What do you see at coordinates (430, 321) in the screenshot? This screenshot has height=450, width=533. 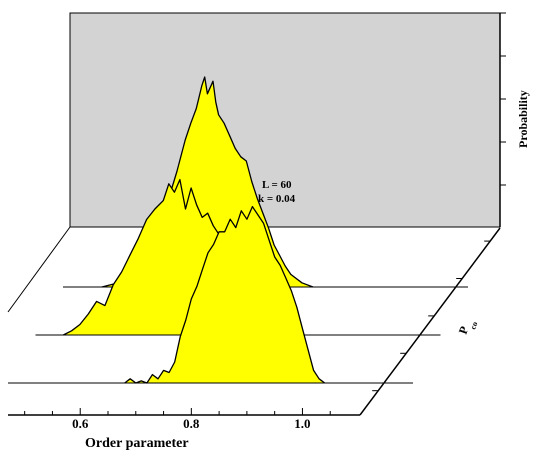 I see `z-axis-line` at bounding box center [430, 321].